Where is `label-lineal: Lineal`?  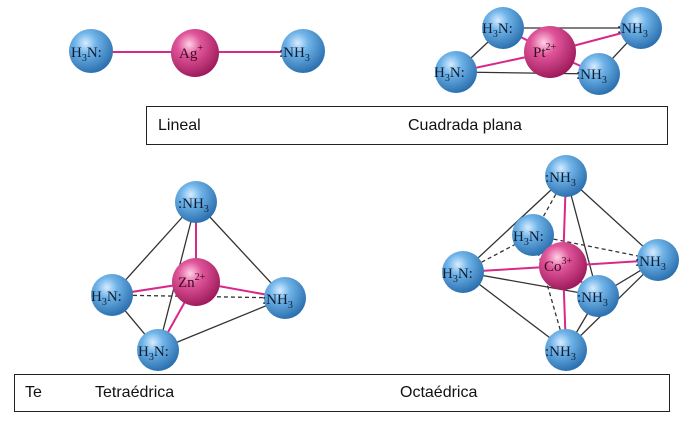
label-lineal: Lineal is located at coordinates (179, 125).